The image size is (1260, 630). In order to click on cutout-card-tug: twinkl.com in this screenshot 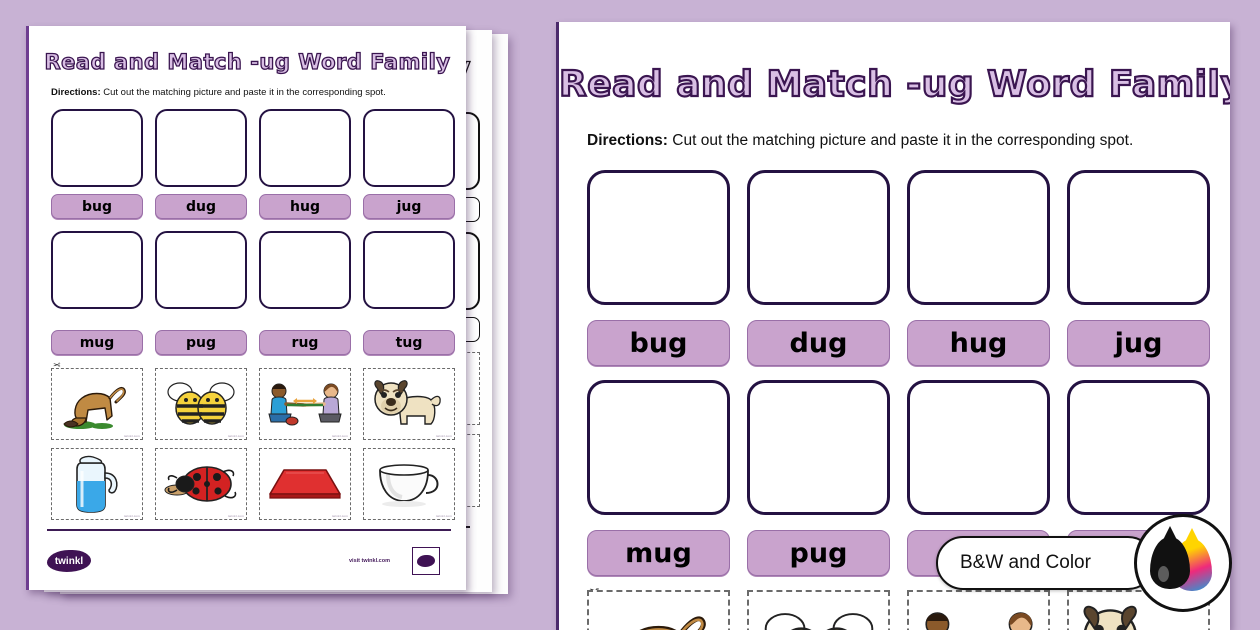, I will do `click(305, 404)`.